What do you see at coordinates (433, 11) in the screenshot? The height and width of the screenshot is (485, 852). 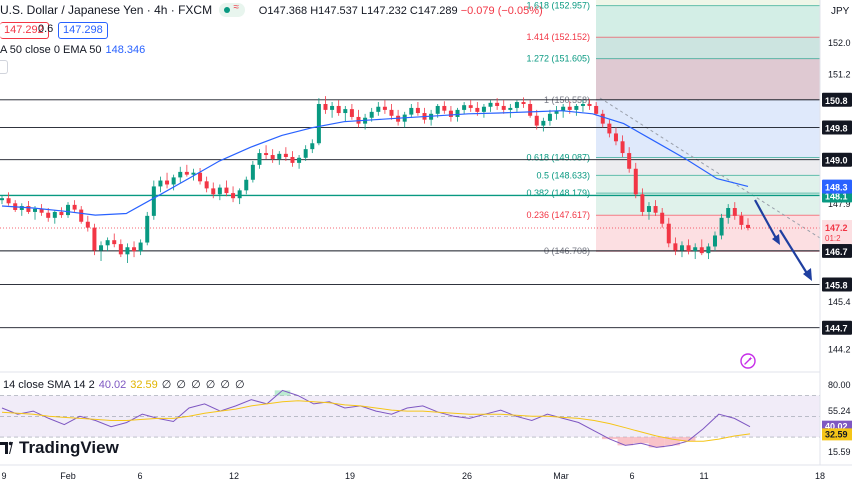 I see `ohlc-close: C147.289` at bounding box center [433, 11].